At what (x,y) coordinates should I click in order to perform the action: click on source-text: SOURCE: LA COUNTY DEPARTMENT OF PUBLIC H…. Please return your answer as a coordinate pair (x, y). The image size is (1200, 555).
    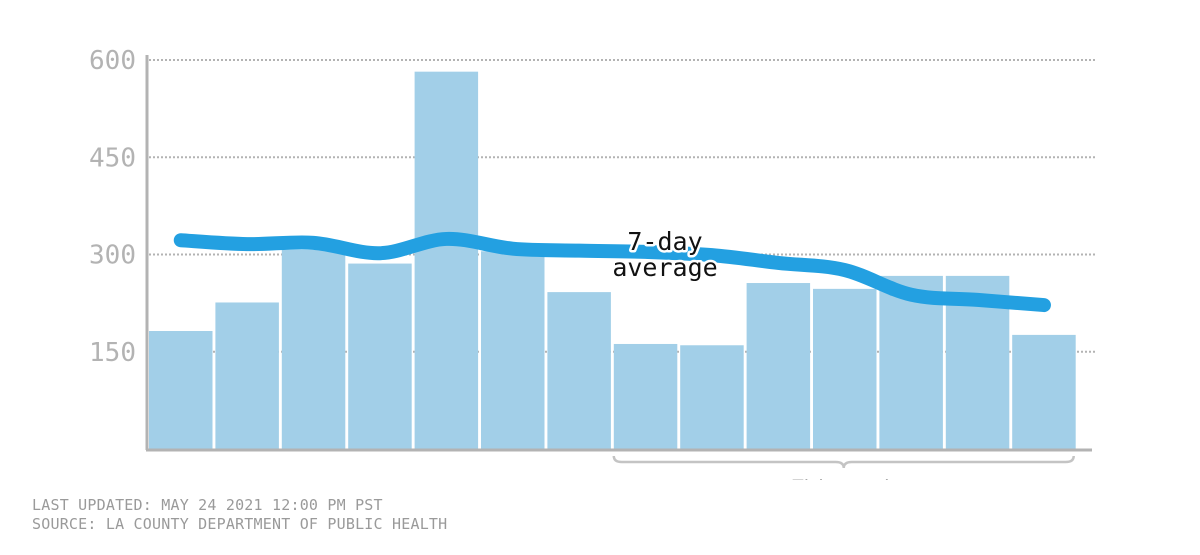
    Looking at the image, I should click on (240, 524).